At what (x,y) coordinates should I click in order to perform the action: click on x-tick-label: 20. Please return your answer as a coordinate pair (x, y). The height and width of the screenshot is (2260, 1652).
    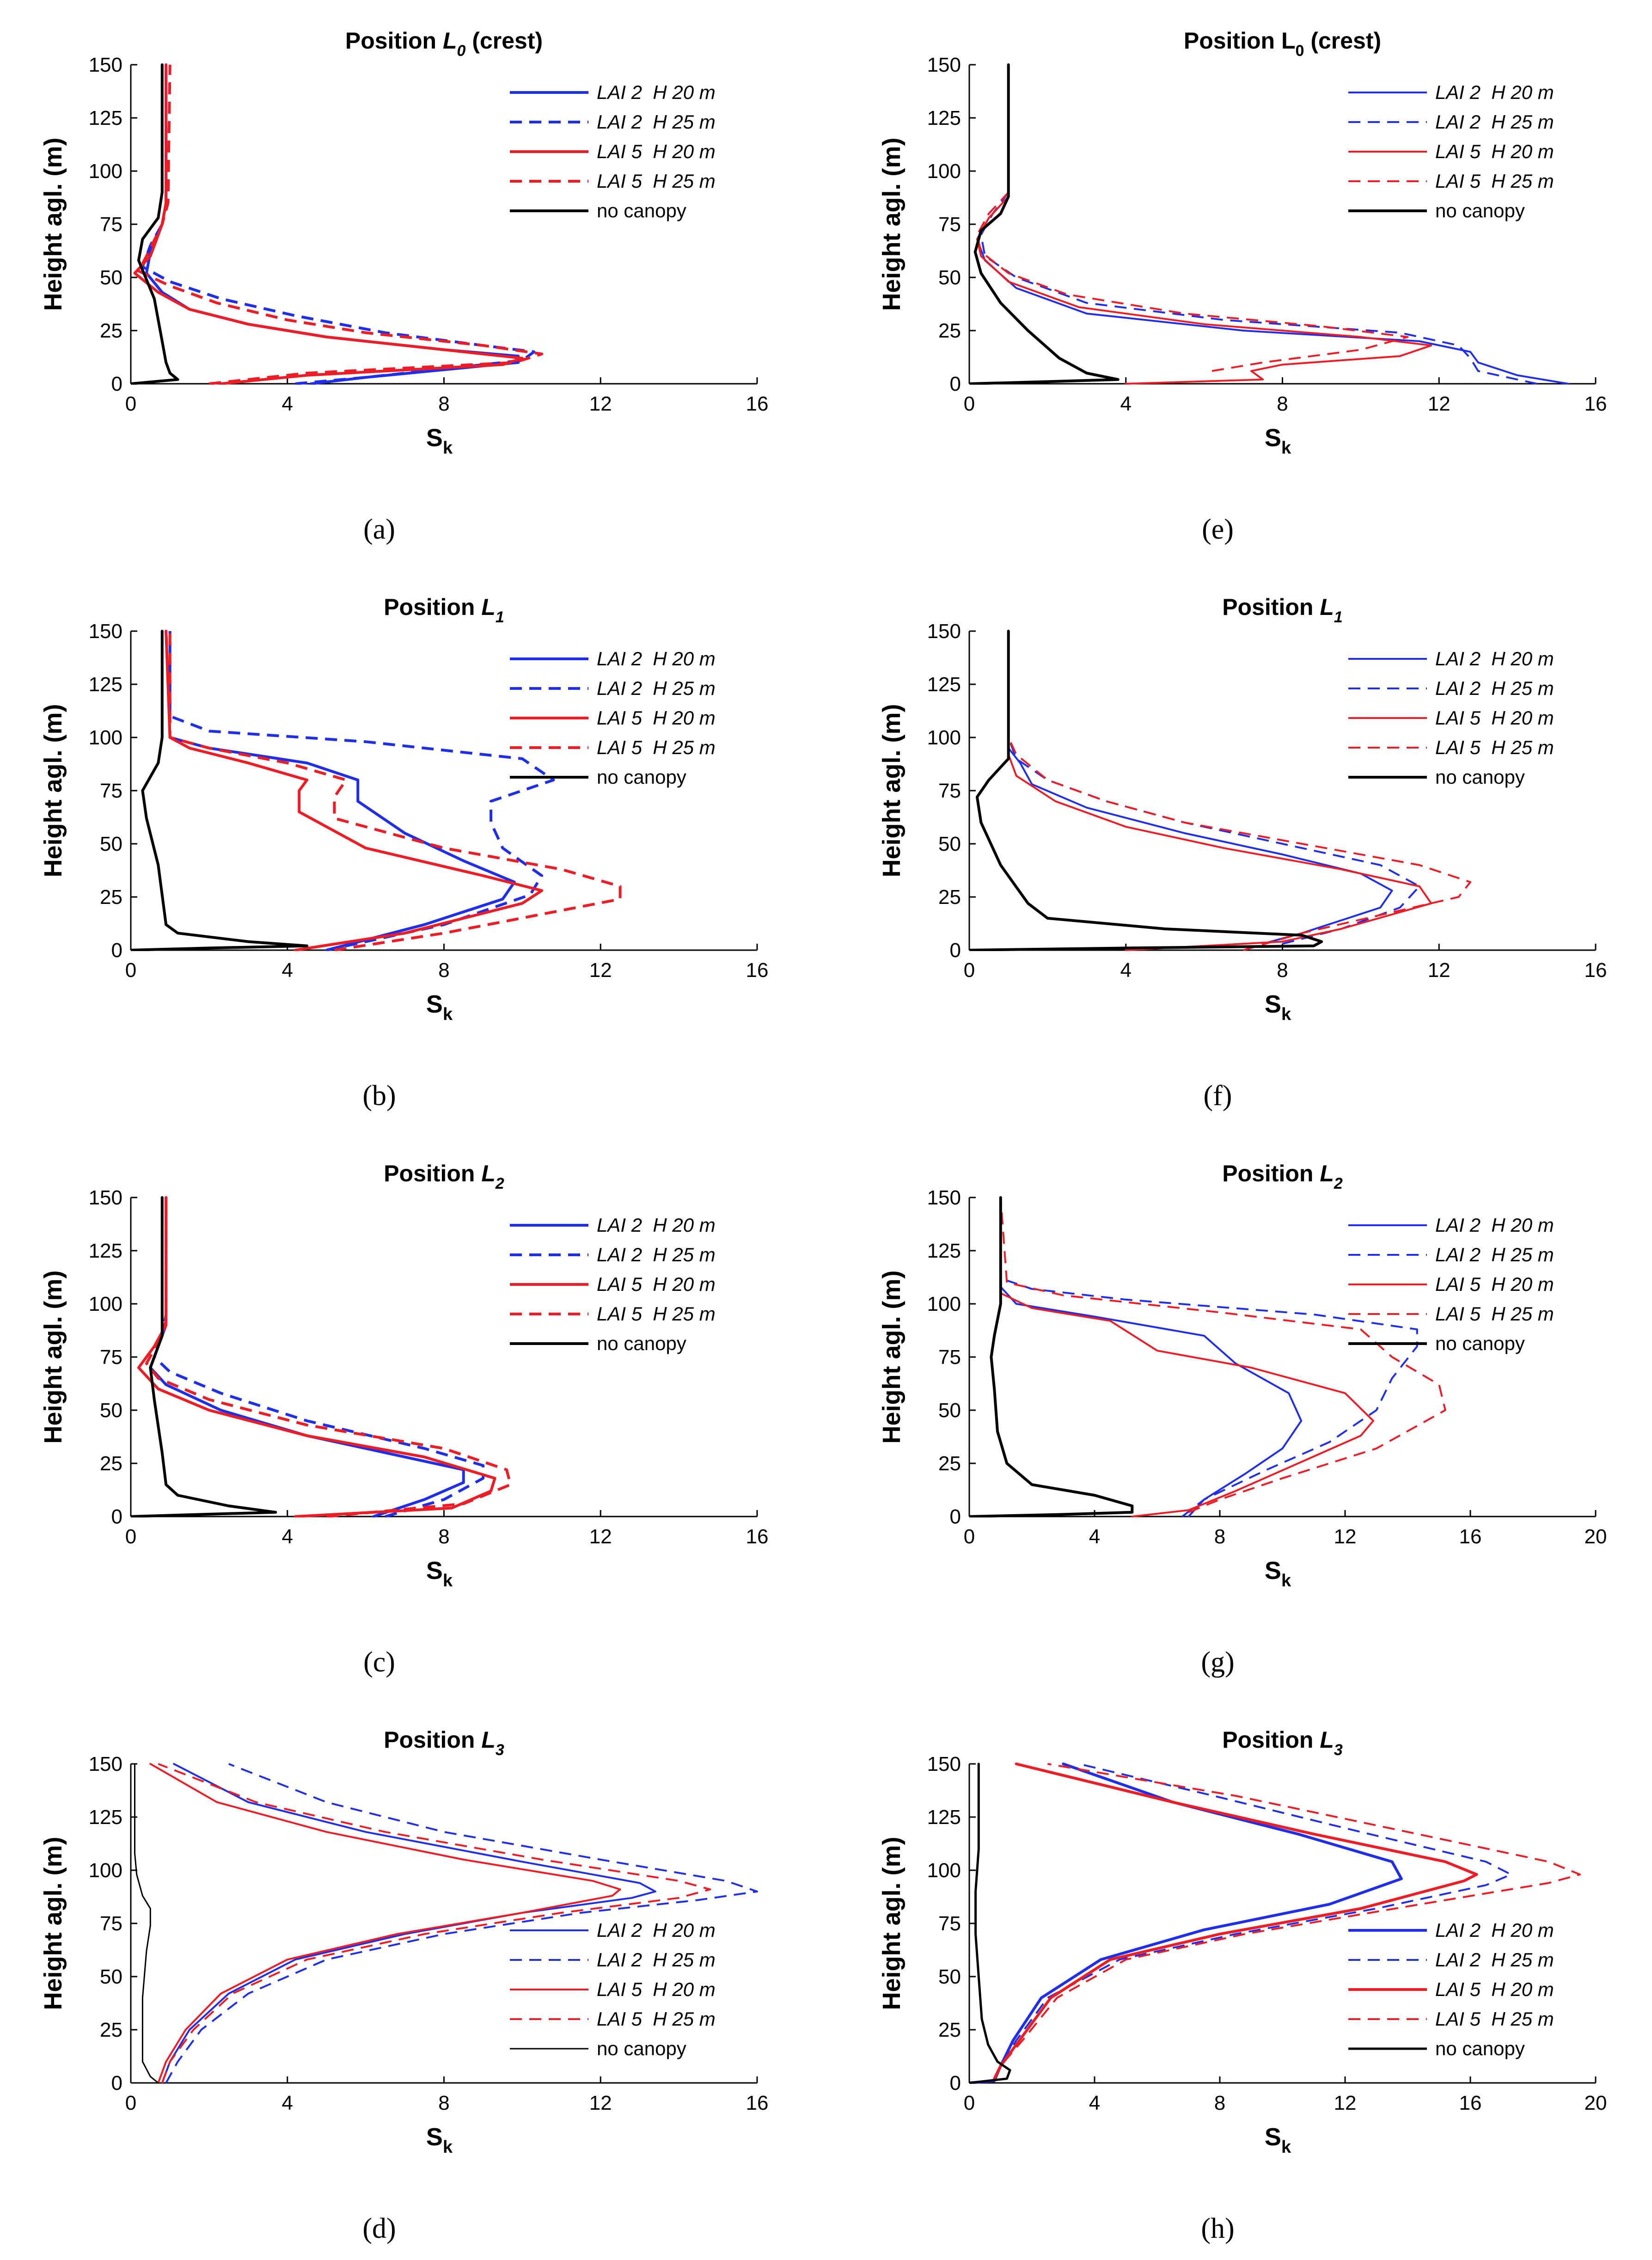
    Looking at the image, I should click on (1596, 2103).